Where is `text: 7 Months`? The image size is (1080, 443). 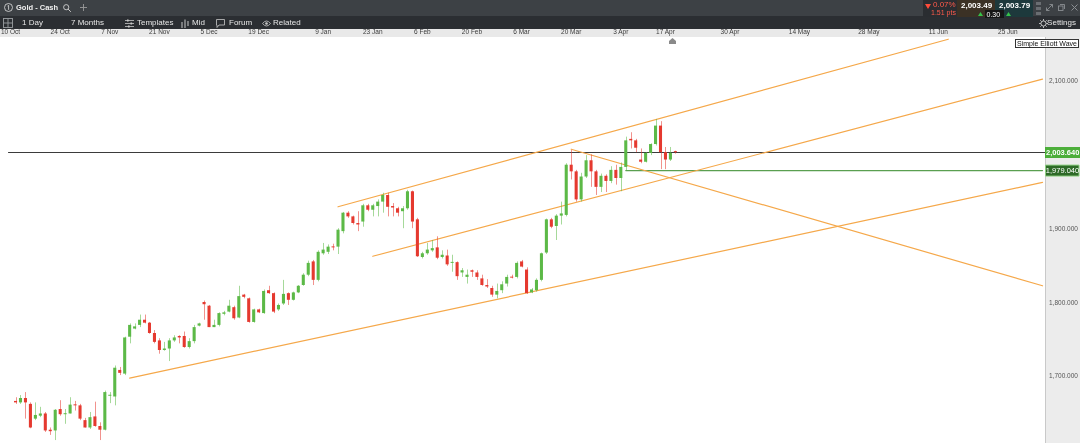
text: 7 Months is located at coordinates (87, 22).